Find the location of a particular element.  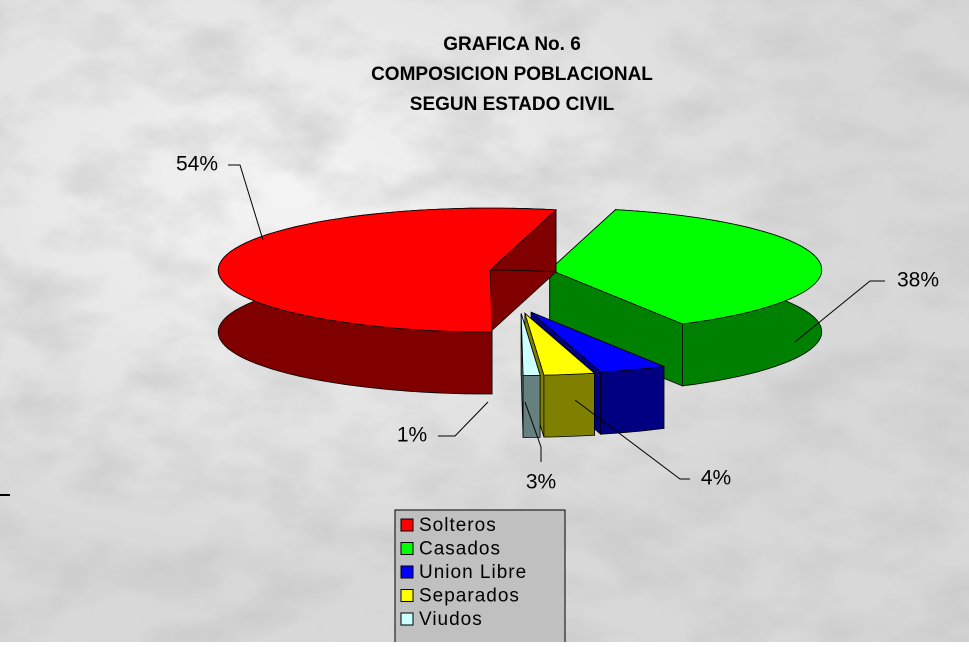

legend-label: Viudos is located at coordinates (451, 619).